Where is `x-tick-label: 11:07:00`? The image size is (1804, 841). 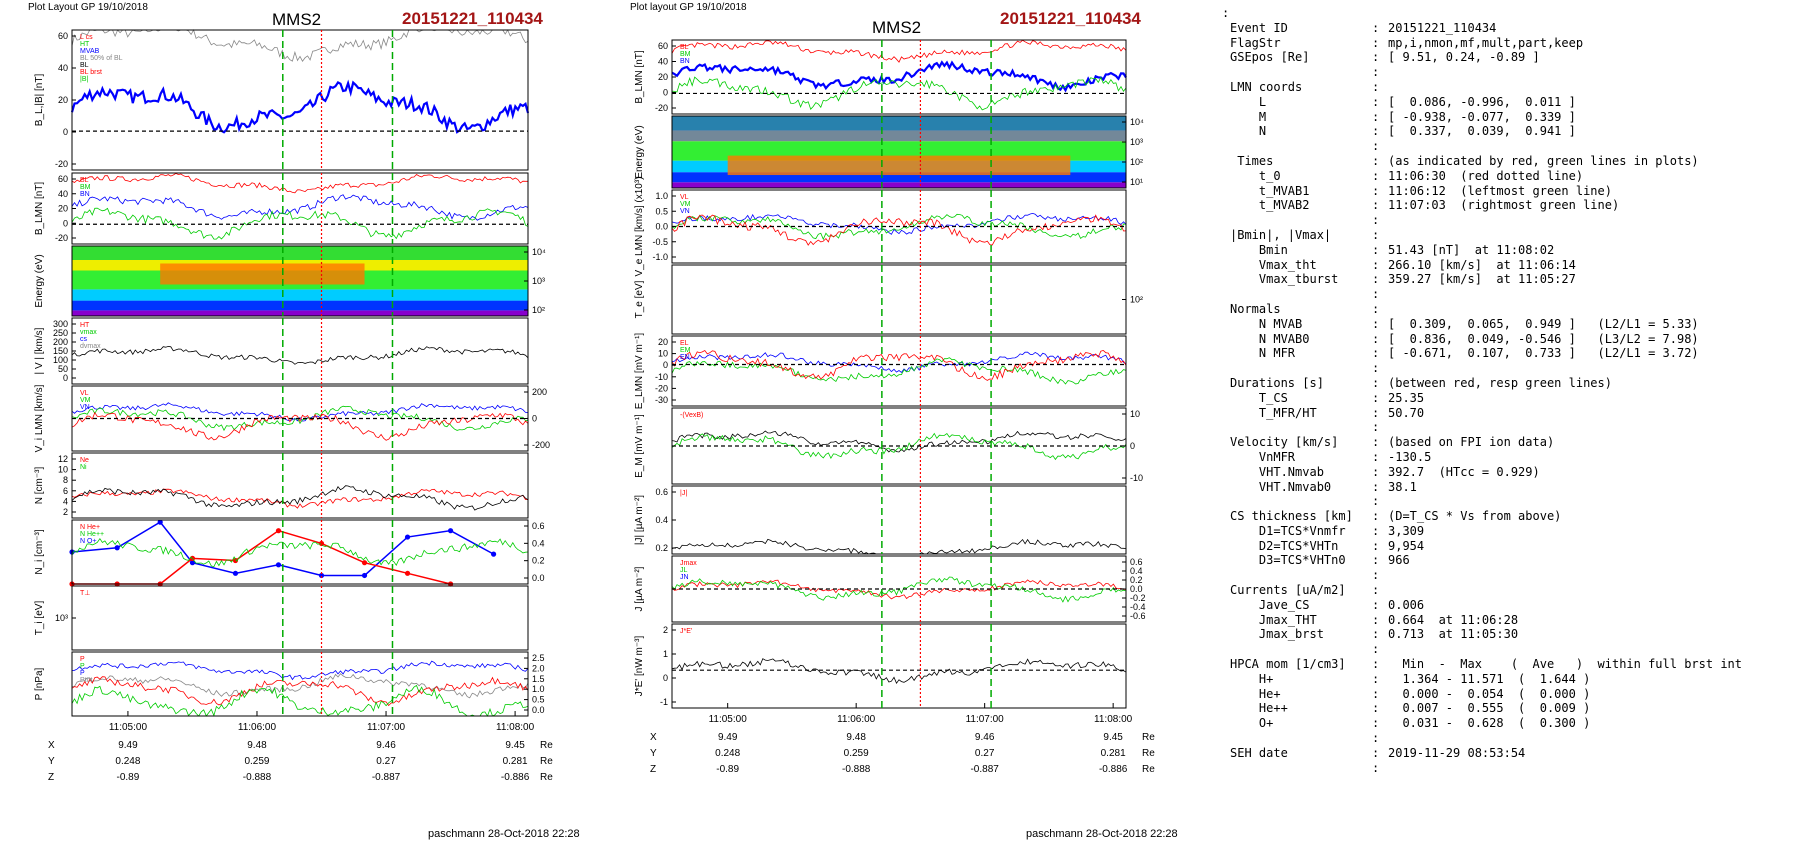
x-tick-label: 11:07:00 is located at coordinates (386, 727).